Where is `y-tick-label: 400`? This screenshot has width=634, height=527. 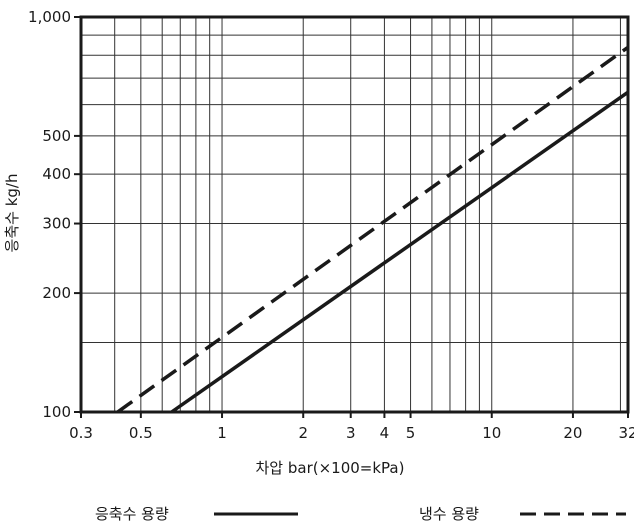 y-tick-label: 400 is located at coordinates (56, 174).